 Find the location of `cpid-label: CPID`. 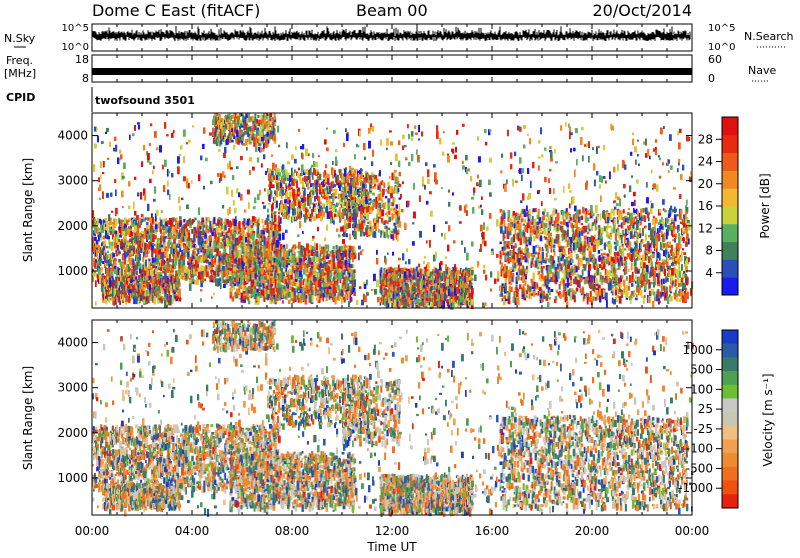

cpid-label: CPID is located at coordinates (20, 97).